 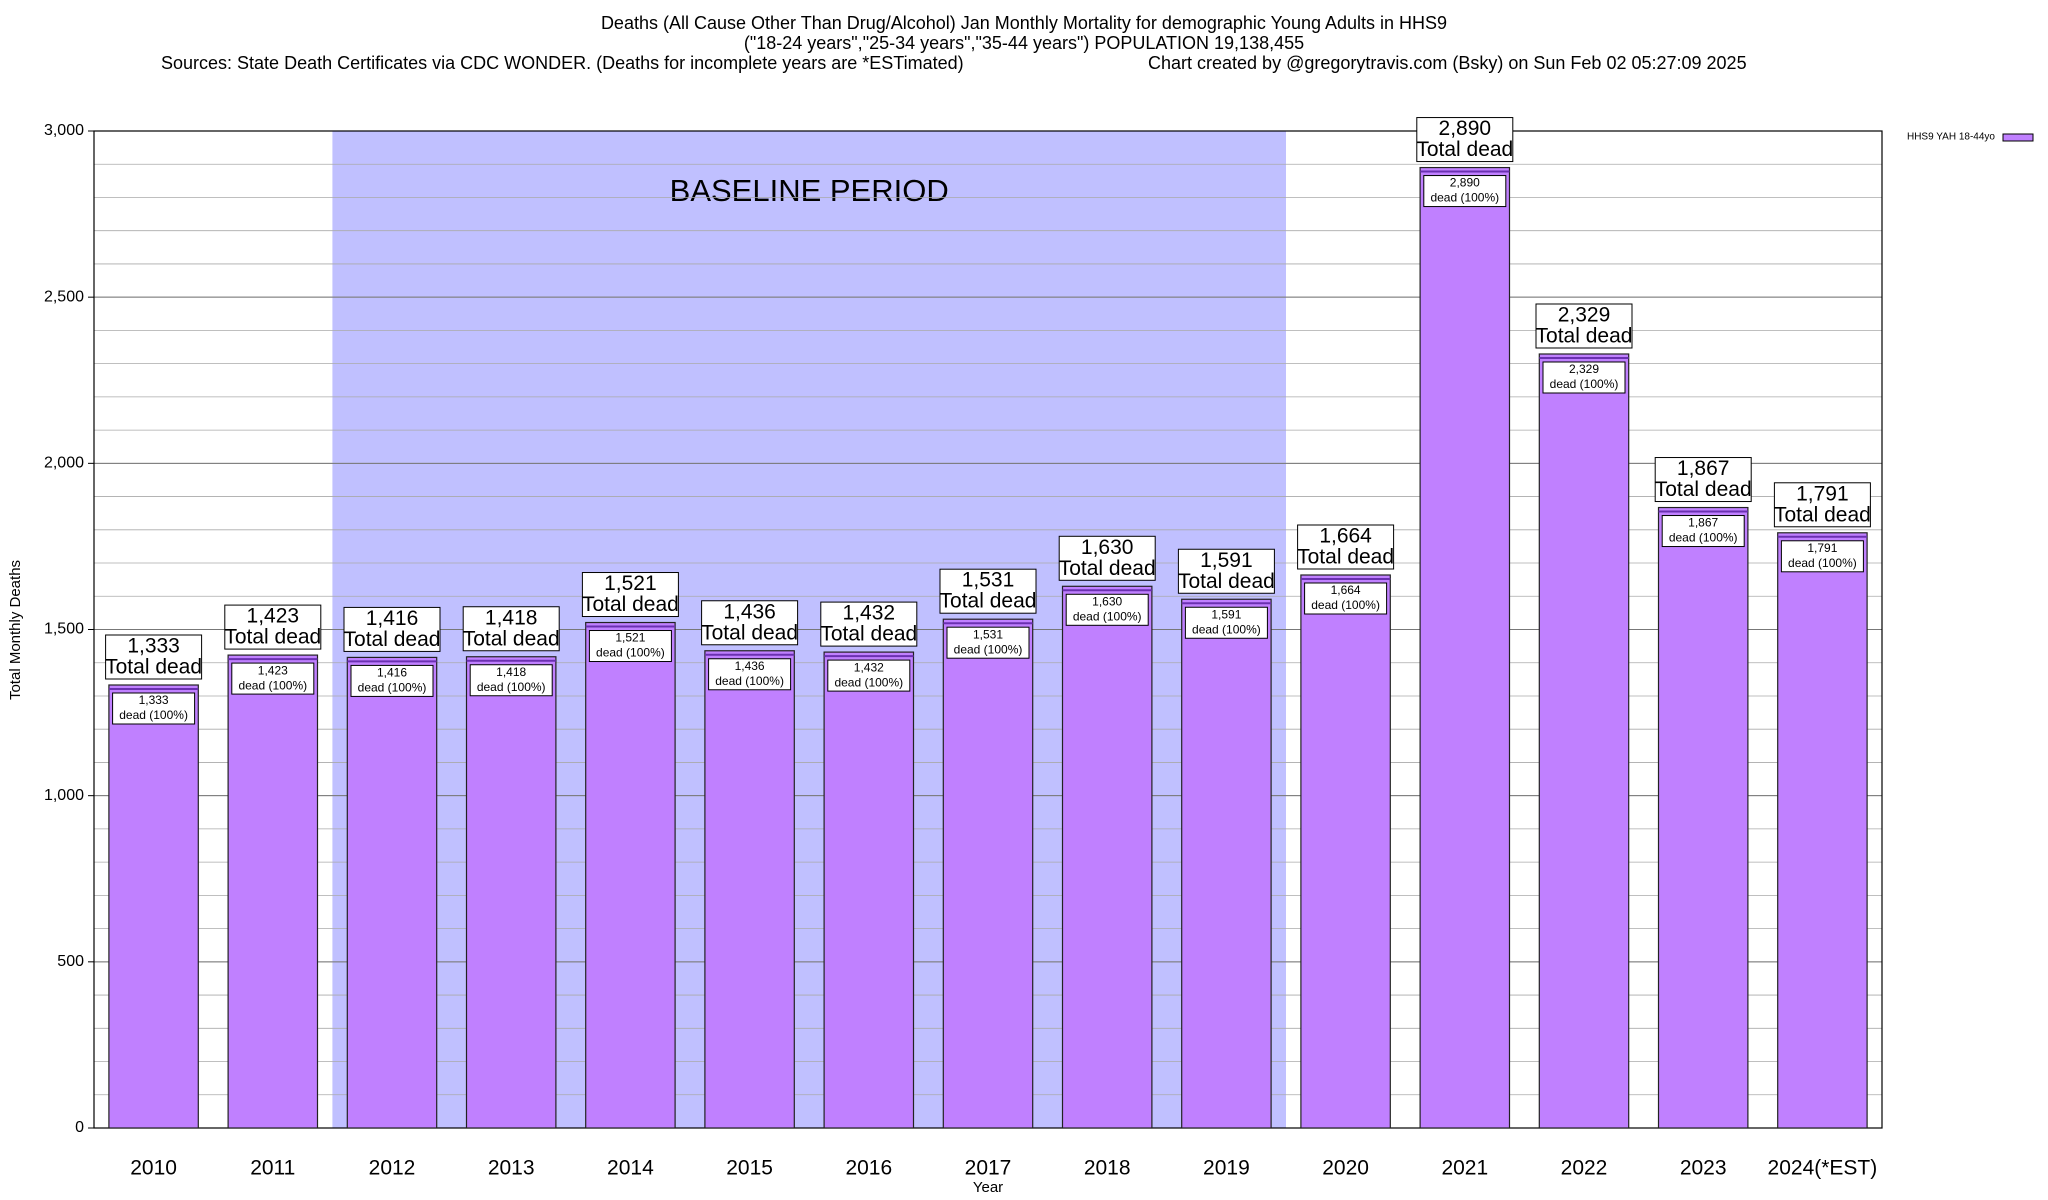 What do you see at coordinates (1226, 1168) in the screenshot?
I see `x-tick-label: 2019` at bounding box center [1226, 1168].